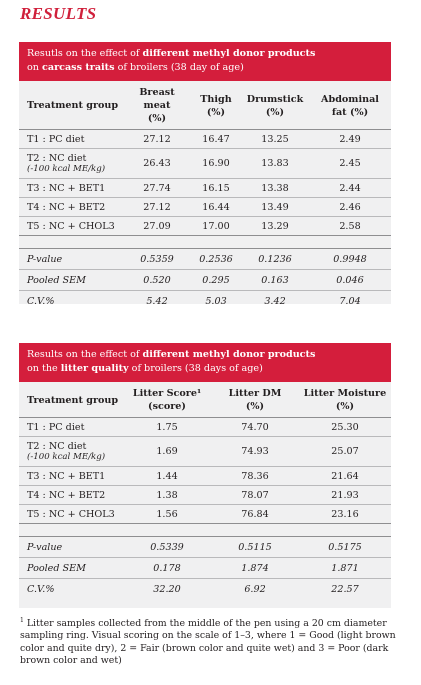 Image resolution: width=421 pixels, height=685 pixels. Describe the element at coordinates (216, 226) in the screenshot. I see `value-cell: 17.00` at that location.